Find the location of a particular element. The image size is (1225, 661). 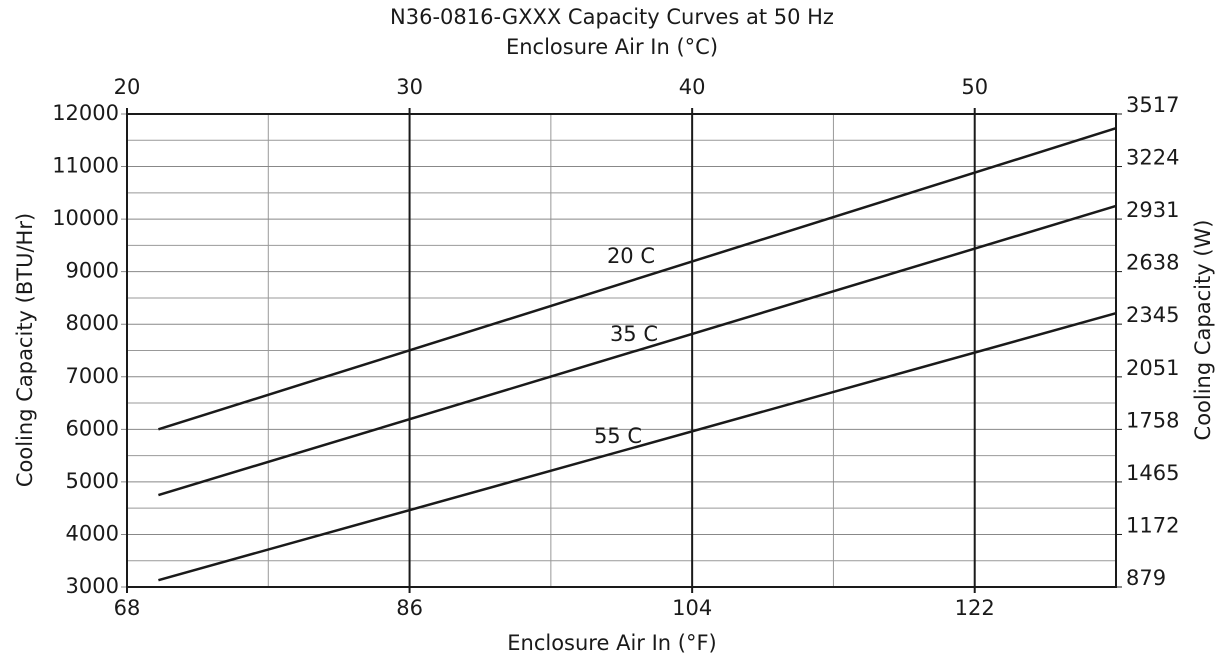

y-tick-label: 12000 is located at coordinates (85, 113).